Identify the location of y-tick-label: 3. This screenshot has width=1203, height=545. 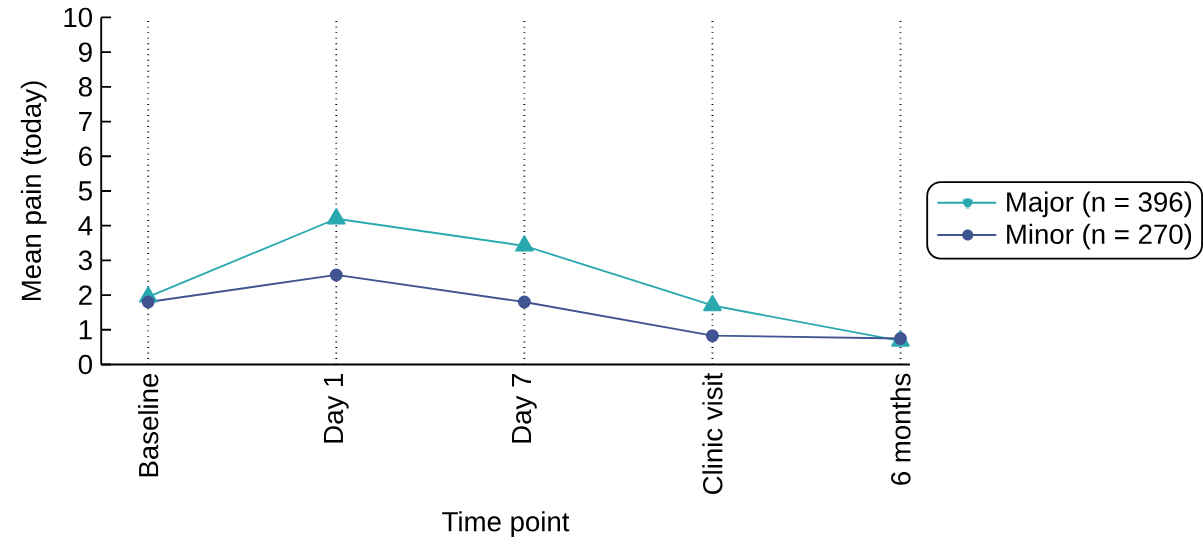
(85, 260).